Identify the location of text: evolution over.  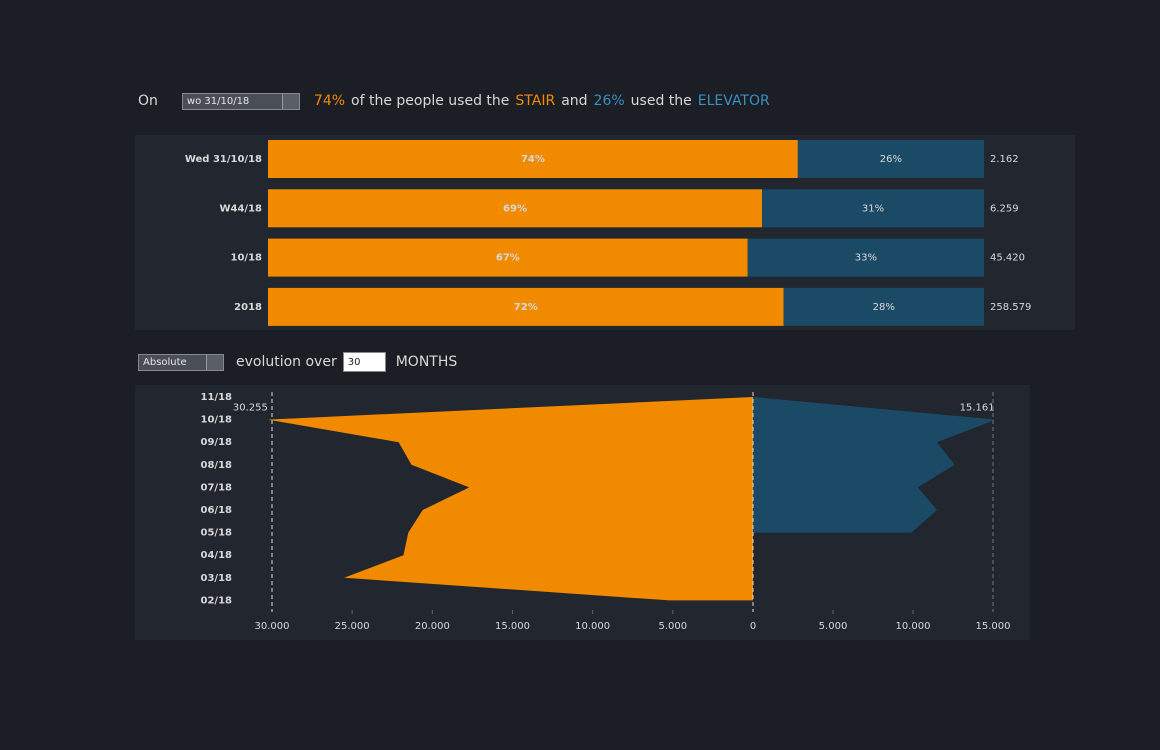
(286, 362).